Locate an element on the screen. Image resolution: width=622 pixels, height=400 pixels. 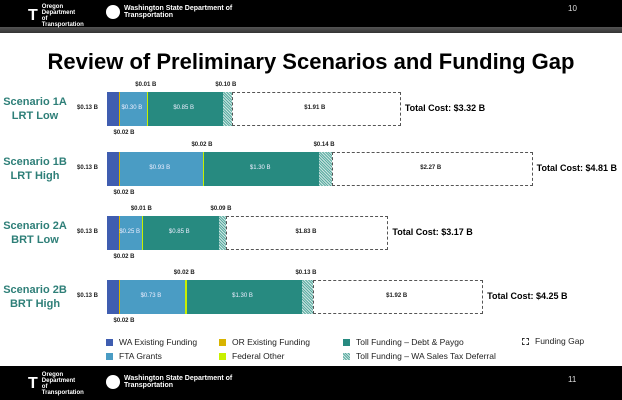
scenario-name: Scenario 2A is located at coordinates (35, 226).